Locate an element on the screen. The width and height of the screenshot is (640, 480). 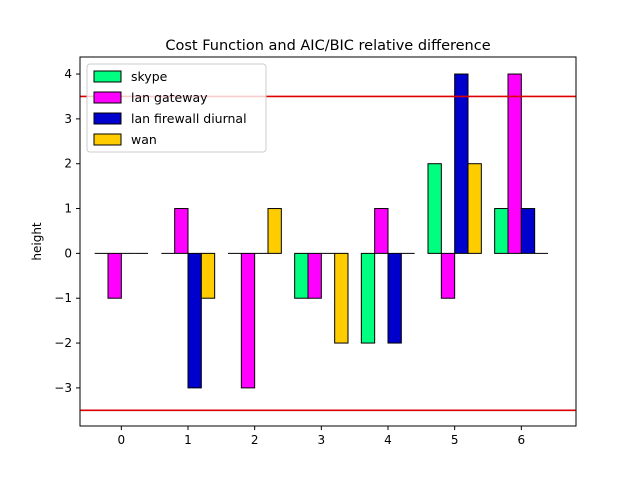
y-tick-label: 3 is located at coordinates (68, 119).